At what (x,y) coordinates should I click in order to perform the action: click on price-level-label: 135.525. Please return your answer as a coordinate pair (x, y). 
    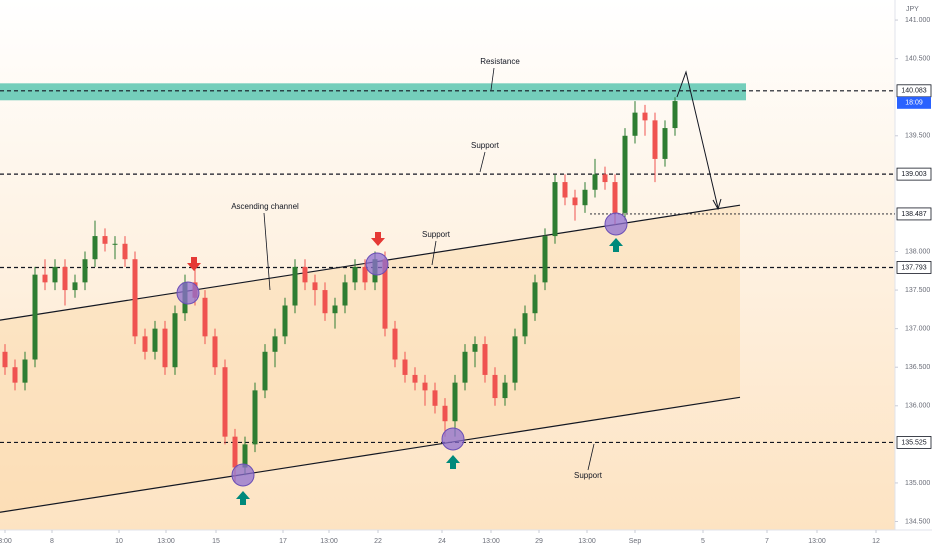
    Looking at the image, I should click on (913, 442).